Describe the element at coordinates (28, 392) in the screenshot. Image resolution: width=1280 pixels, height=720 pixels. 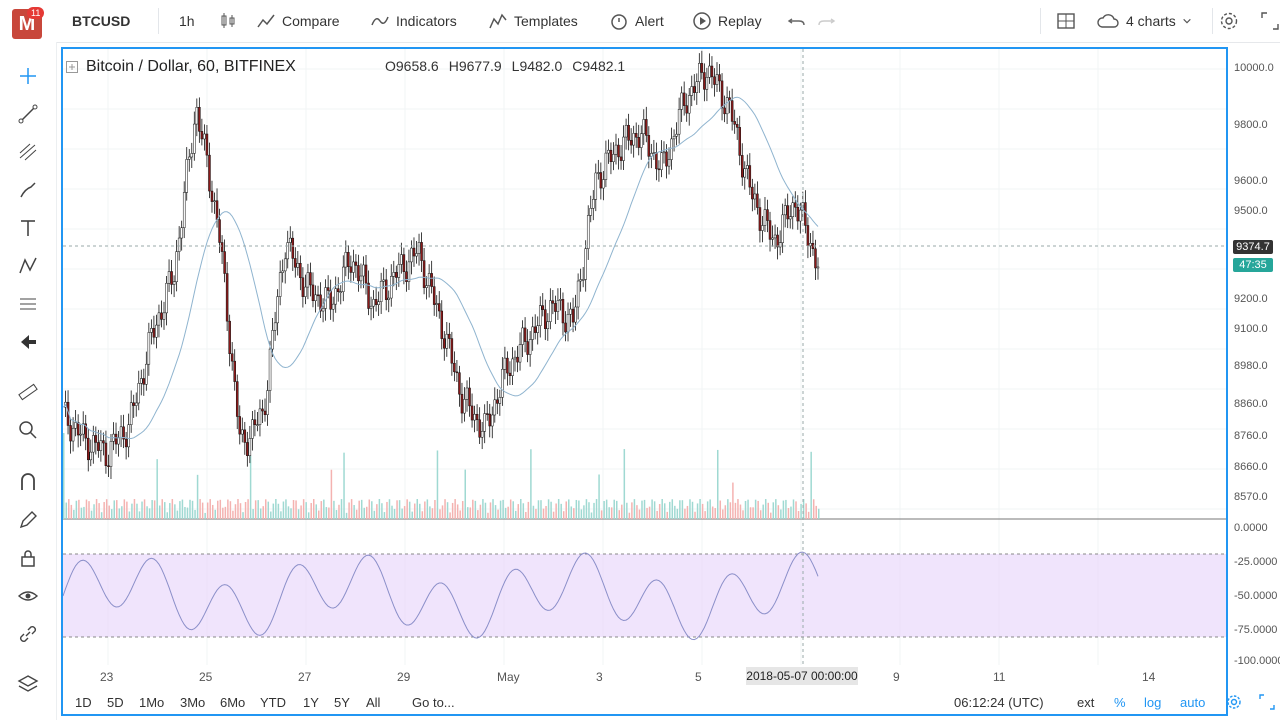
I see `measure-tool` at that location.